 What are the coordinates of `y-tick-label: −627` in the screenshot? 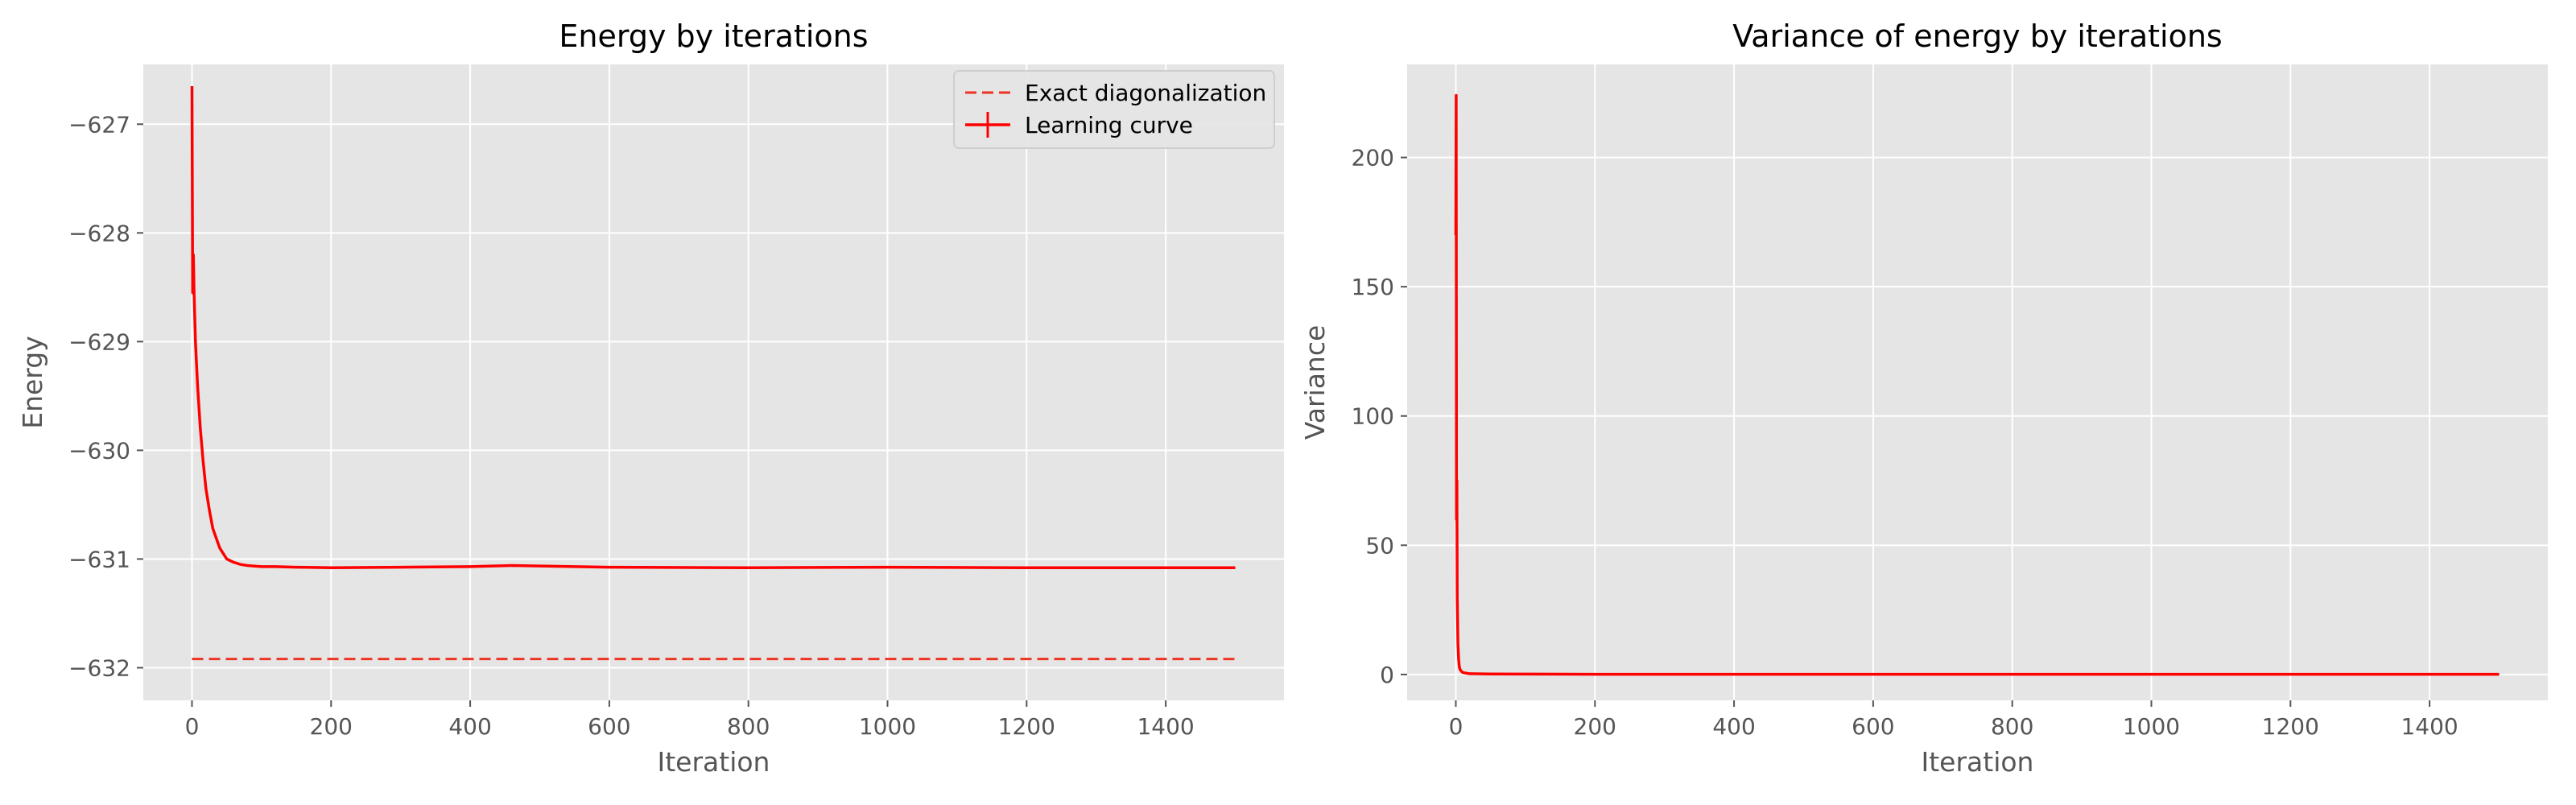 It's located at (99, 124).